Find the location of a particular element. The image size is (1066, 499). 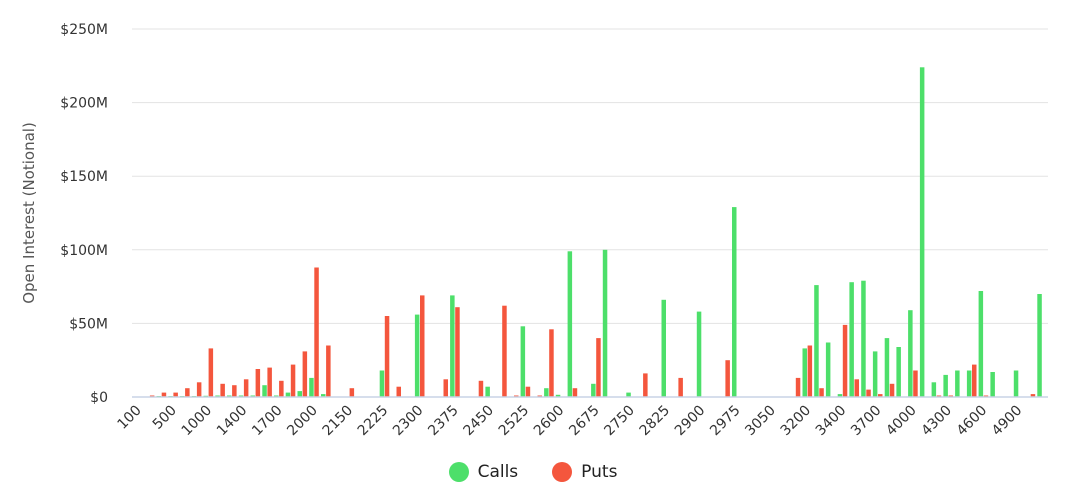

puts-dot-icon is located at coordinates (562, 472).